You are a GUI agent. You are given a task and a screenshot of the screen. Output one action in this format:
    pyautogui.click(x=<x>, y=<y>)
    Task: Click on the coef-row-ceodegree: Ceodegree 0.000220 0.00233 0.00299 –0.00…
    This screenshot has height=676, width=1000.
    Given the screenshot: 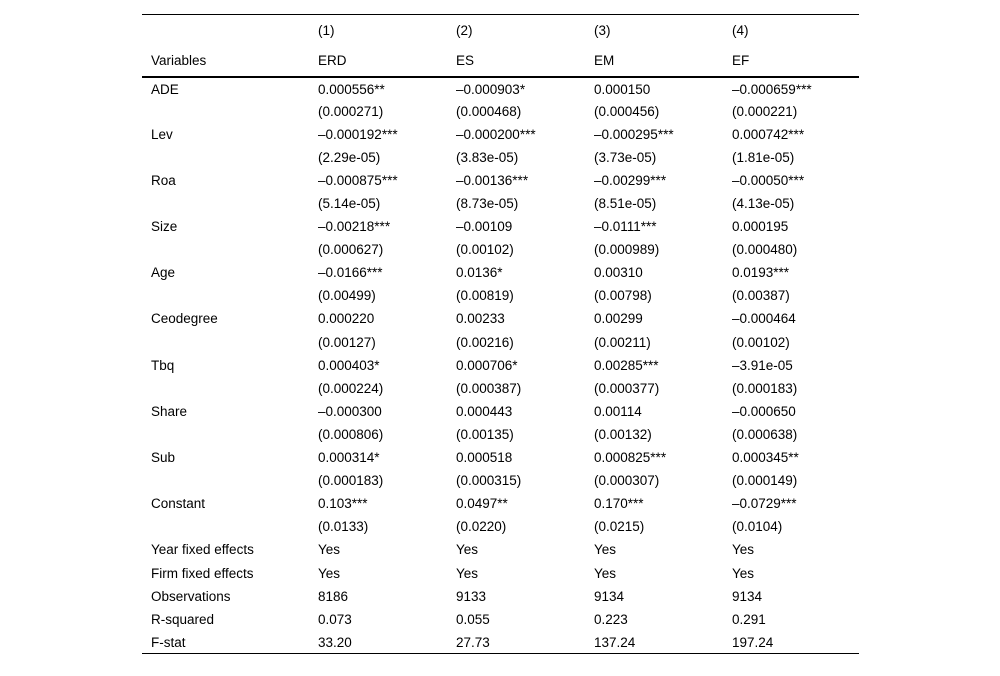 What is the action you would take?
    pyautogui.click(x=500, y=318)
    